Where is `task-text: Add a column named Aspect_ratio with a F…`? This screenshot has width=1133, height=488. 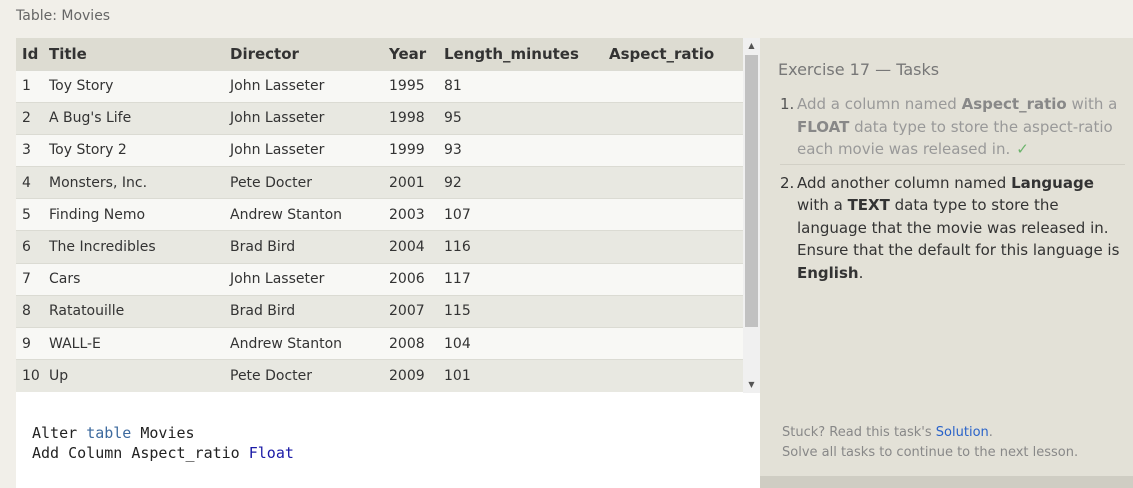 task-text: Add a column named Aspect_ratio with a F… is located at coordinates (957, 126).